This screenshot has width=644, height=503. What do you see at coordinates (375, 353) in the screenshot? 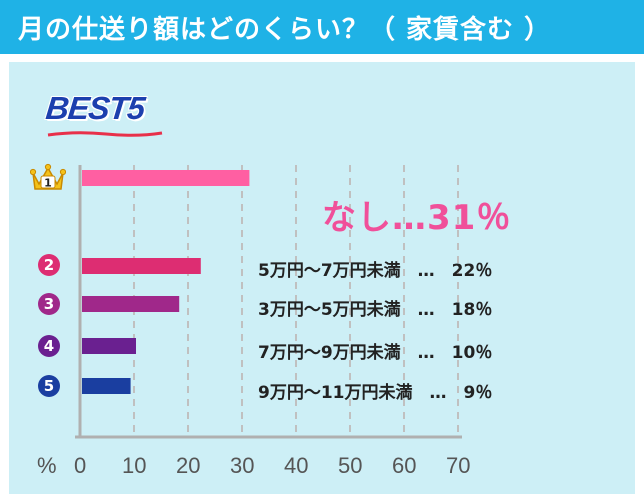
I see `row-label-4: 7万円〜9万円未満 … 10％` at bounding box center [375, 353].